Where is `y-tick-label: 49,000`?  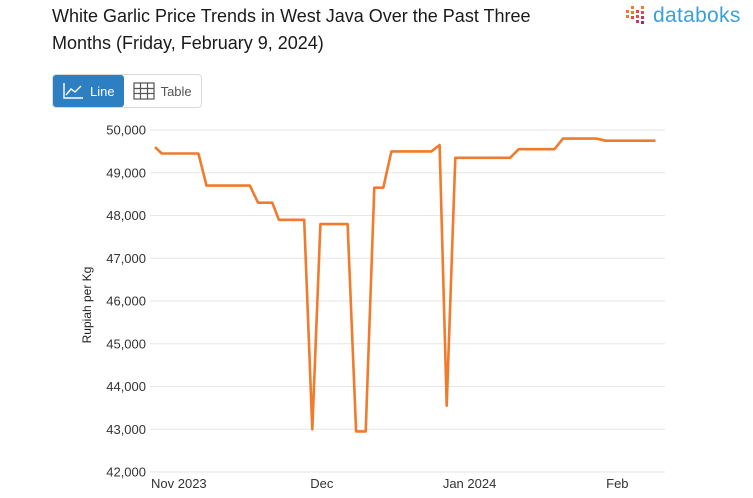
y-tick-label: 49,000 is located at coordinates (126, 172).